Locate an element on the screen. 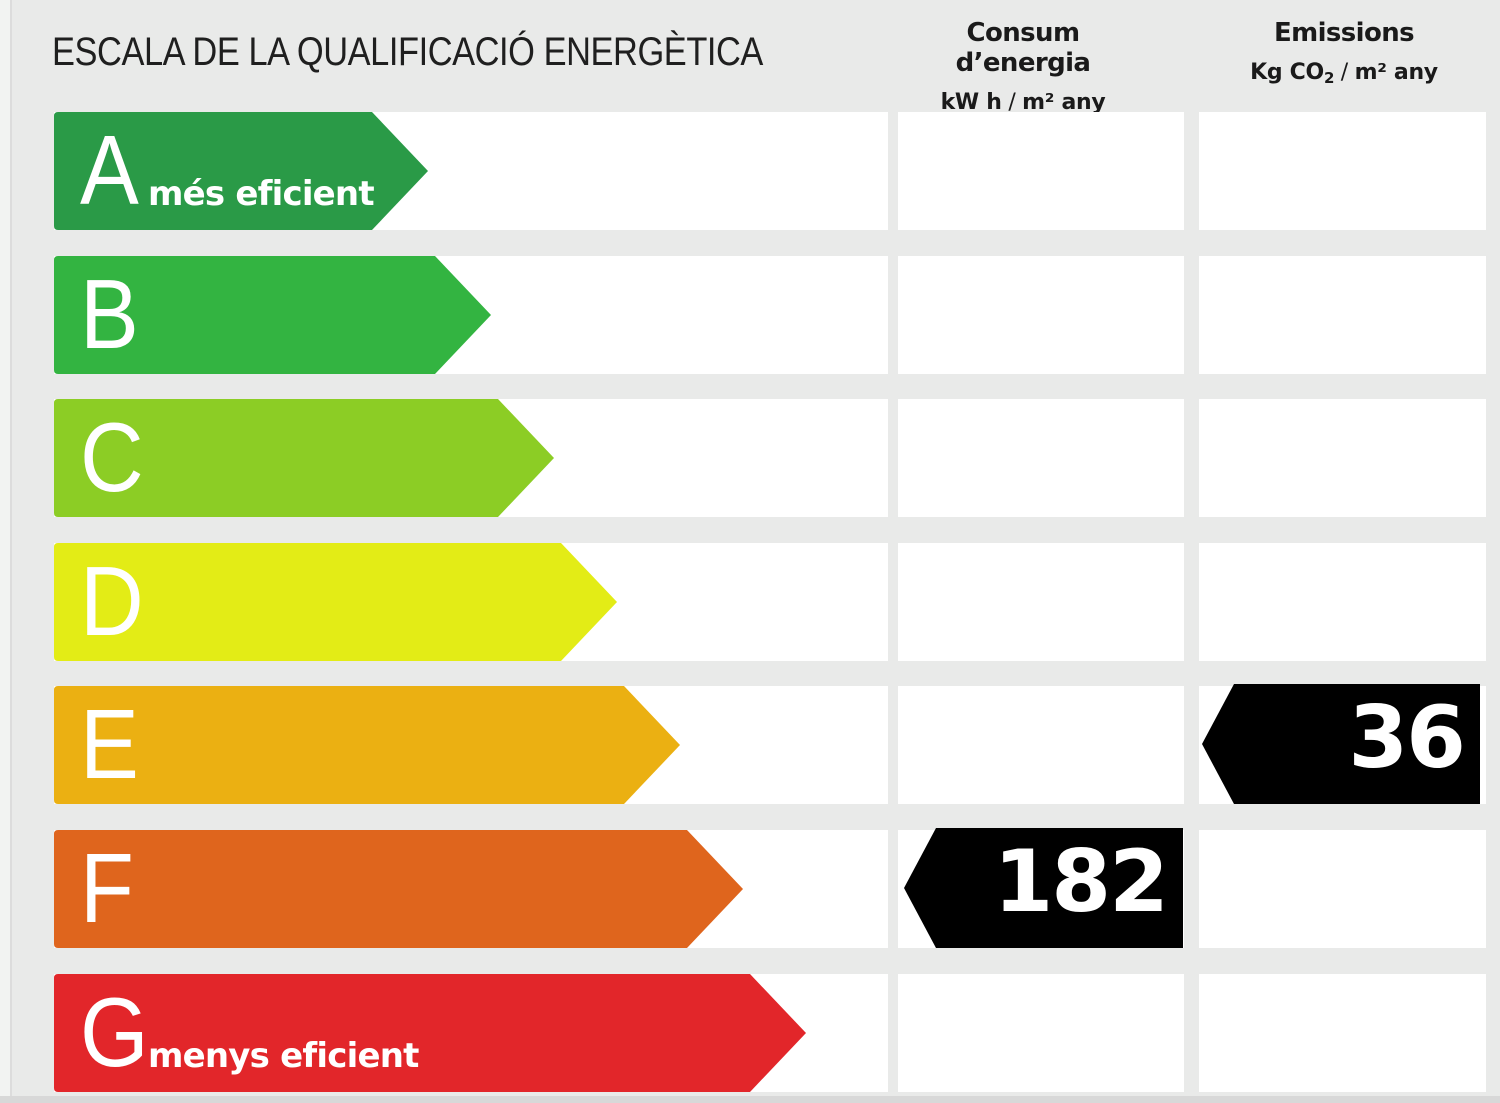 The height and width of the screenshot is (1103, 1500). class-caption: més eficient is located at coordinates (261, 194).